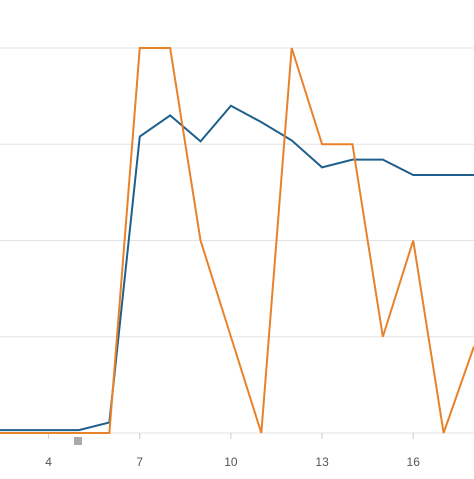  Describe the element at coordinates (414, 462) in the screenshot. I see `x-tick-label: 16` at that location.